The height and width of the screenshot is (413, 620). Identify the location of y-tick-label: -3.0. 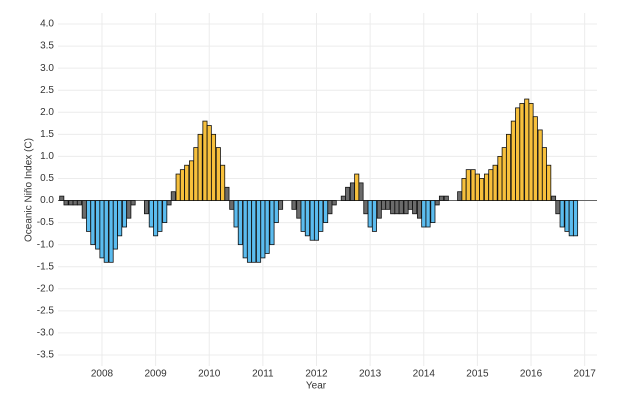
(46, 333).